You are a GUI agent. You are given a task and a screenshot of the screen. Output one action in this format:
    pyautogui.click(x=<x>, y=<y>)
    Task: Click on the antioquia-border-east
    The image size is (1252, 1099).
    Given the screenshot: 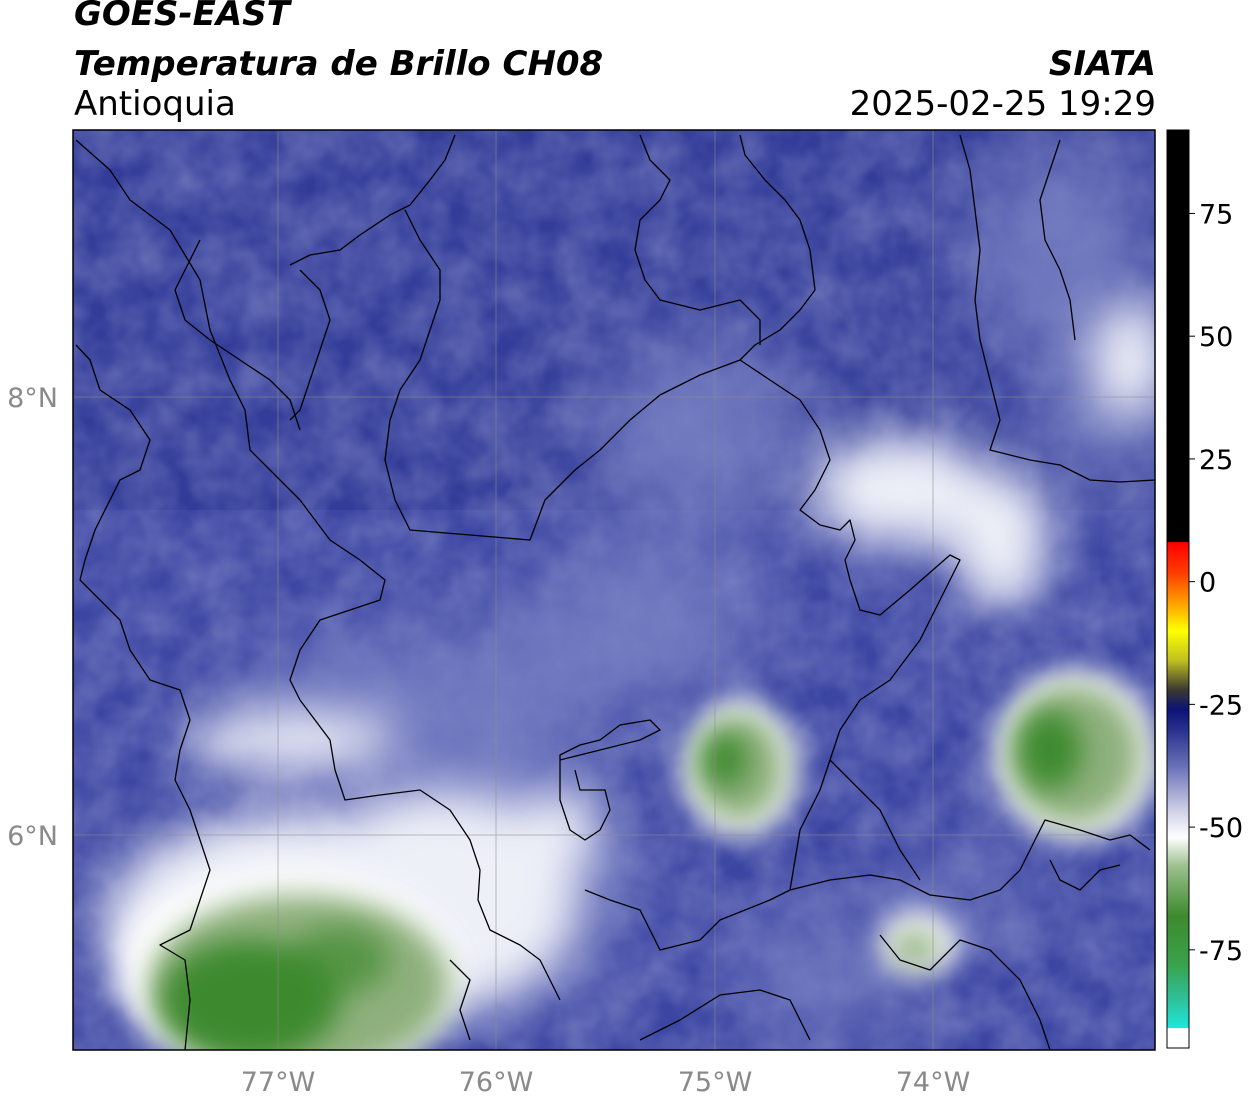 What is the action you would take?
    pyautogui.click(x=850, y=625)
    